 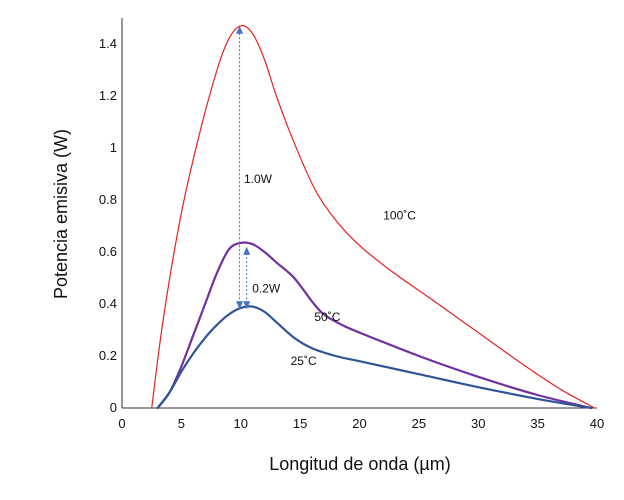 I want to click on x-tick-label: 0, so click(x=121, y=423).